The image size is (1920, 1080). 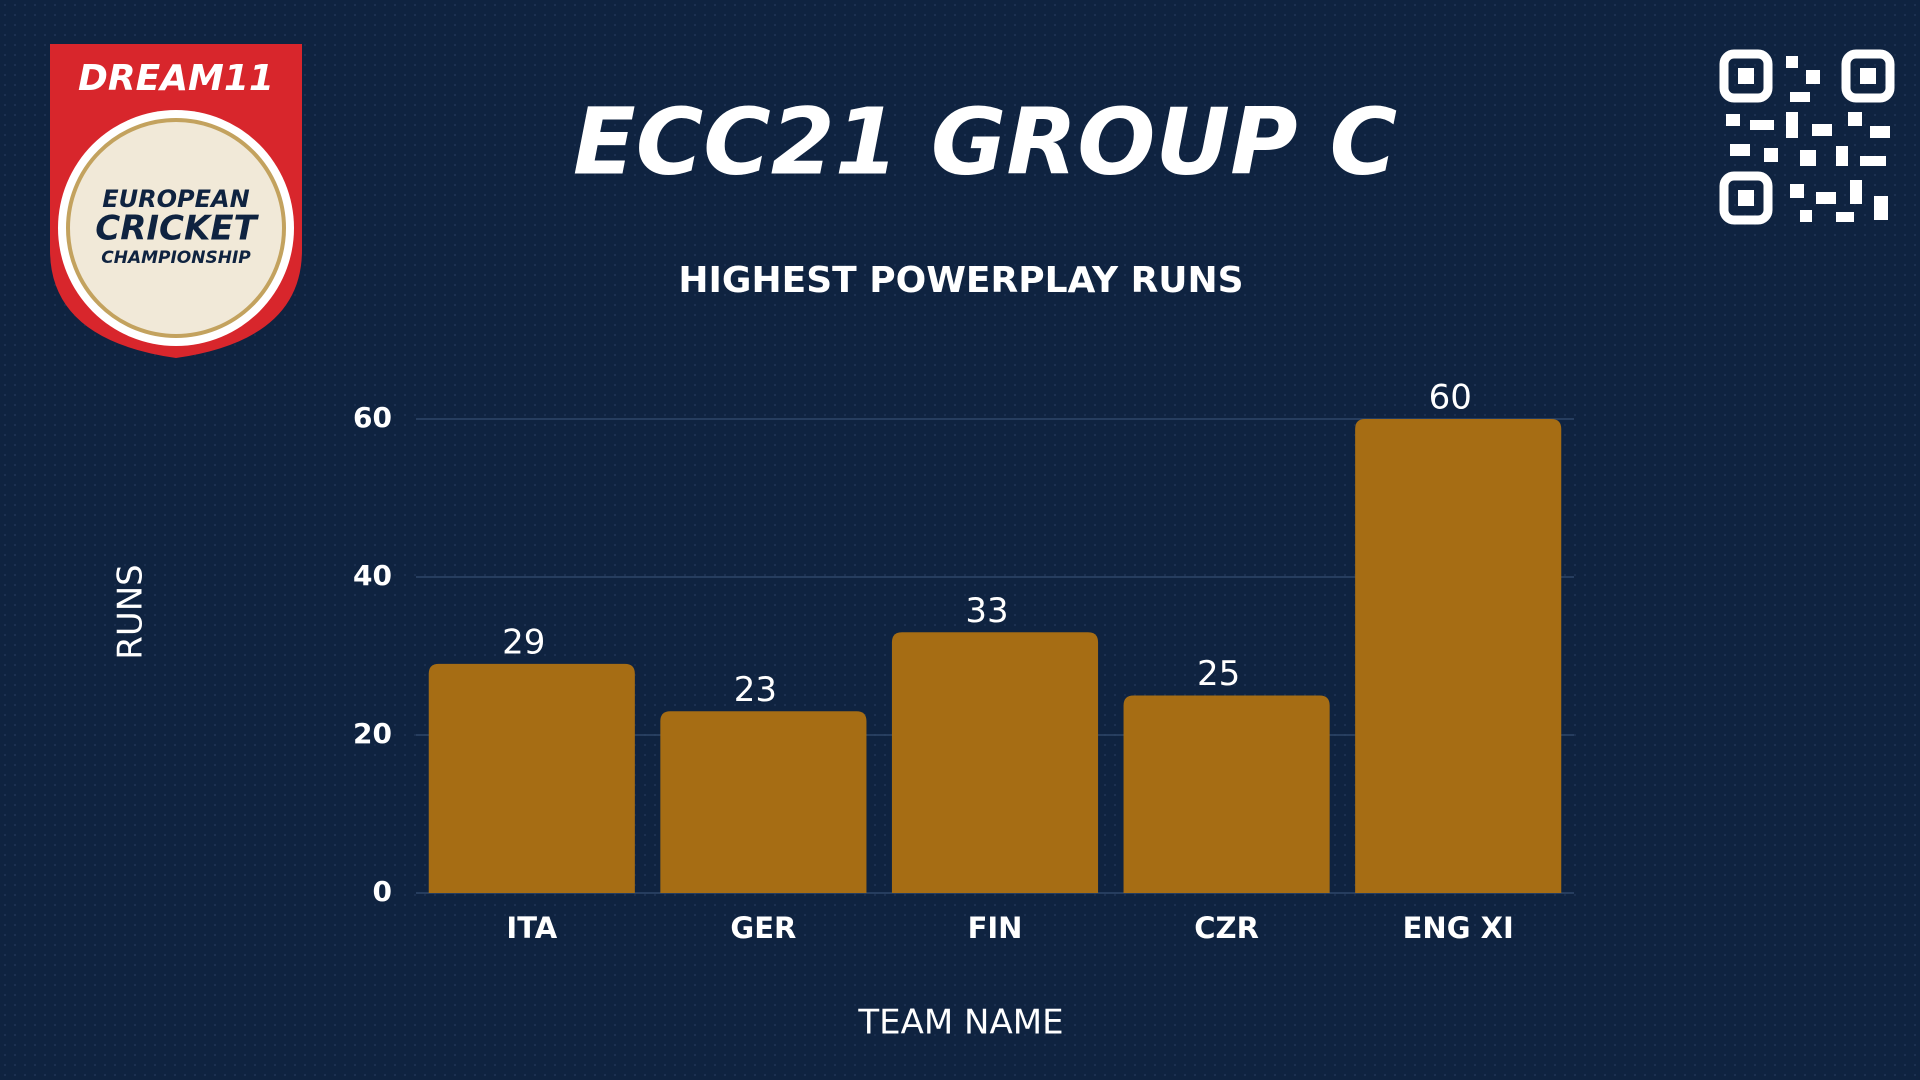 I want to click on value-label: 29, so click(x=523, y=642).